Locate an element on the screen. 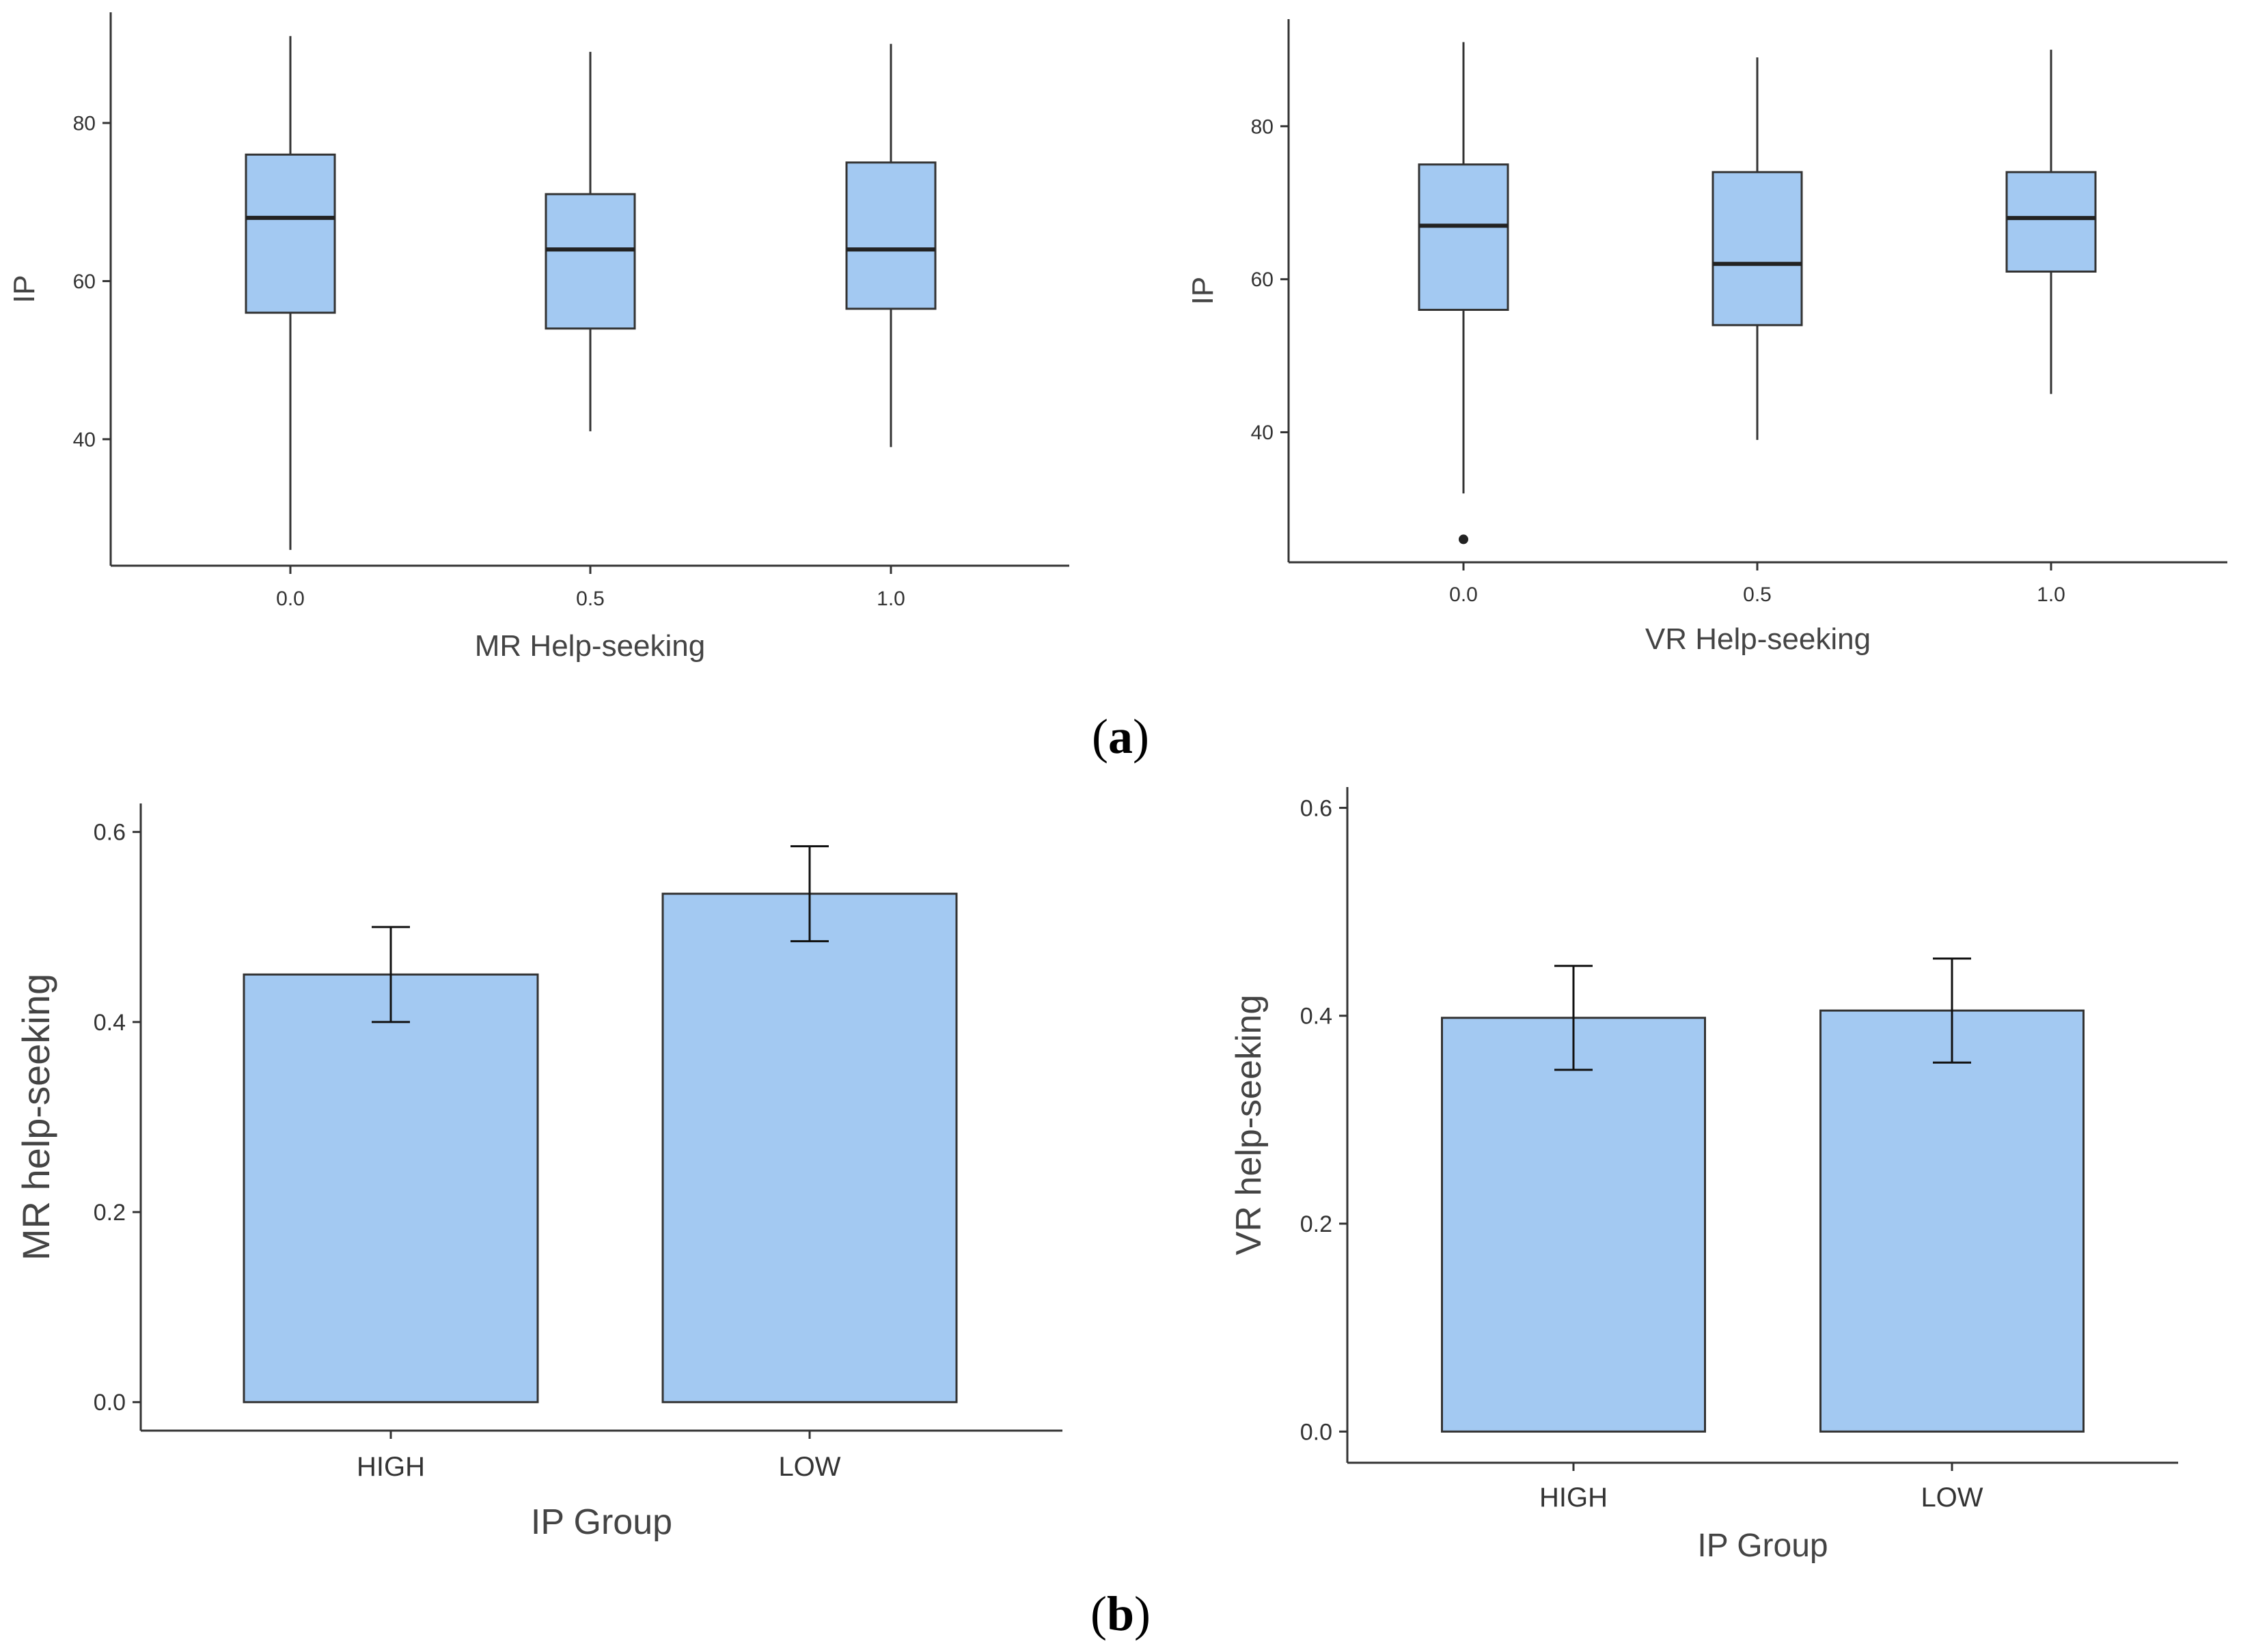  x-axis-title: VR Help-seeking is located at coordinates (1758, 639).